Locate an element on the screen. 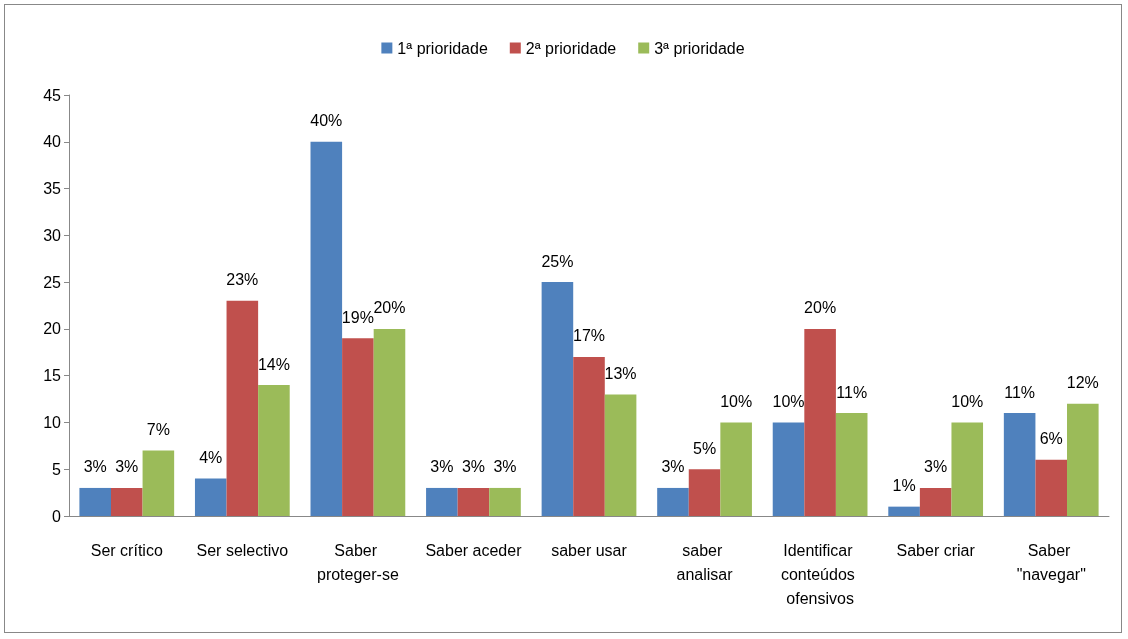 The height and width of the screenshot is (639, 1128). x-tick-label: Ser selectivo is located at coordinates (242, 550).